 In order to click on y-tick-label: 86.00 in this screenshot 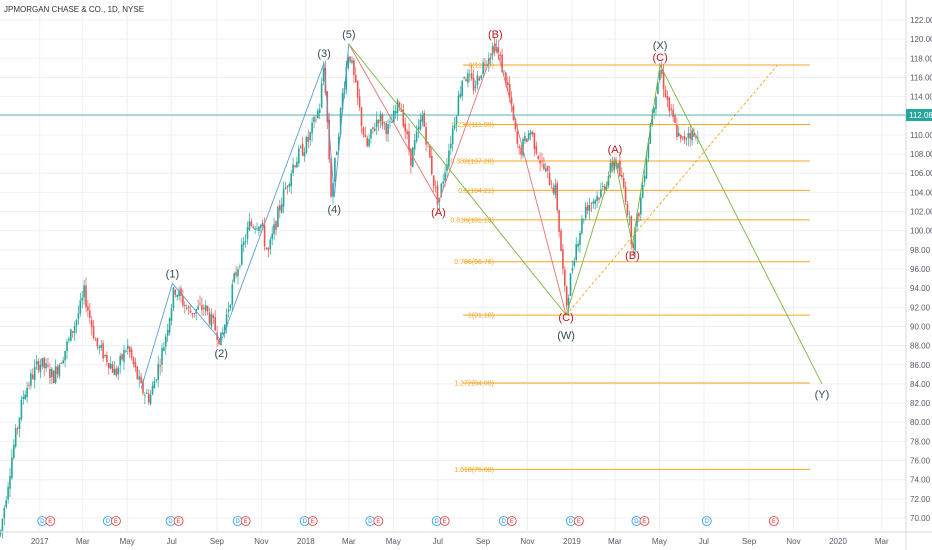, I will do `click(920, 365)`.